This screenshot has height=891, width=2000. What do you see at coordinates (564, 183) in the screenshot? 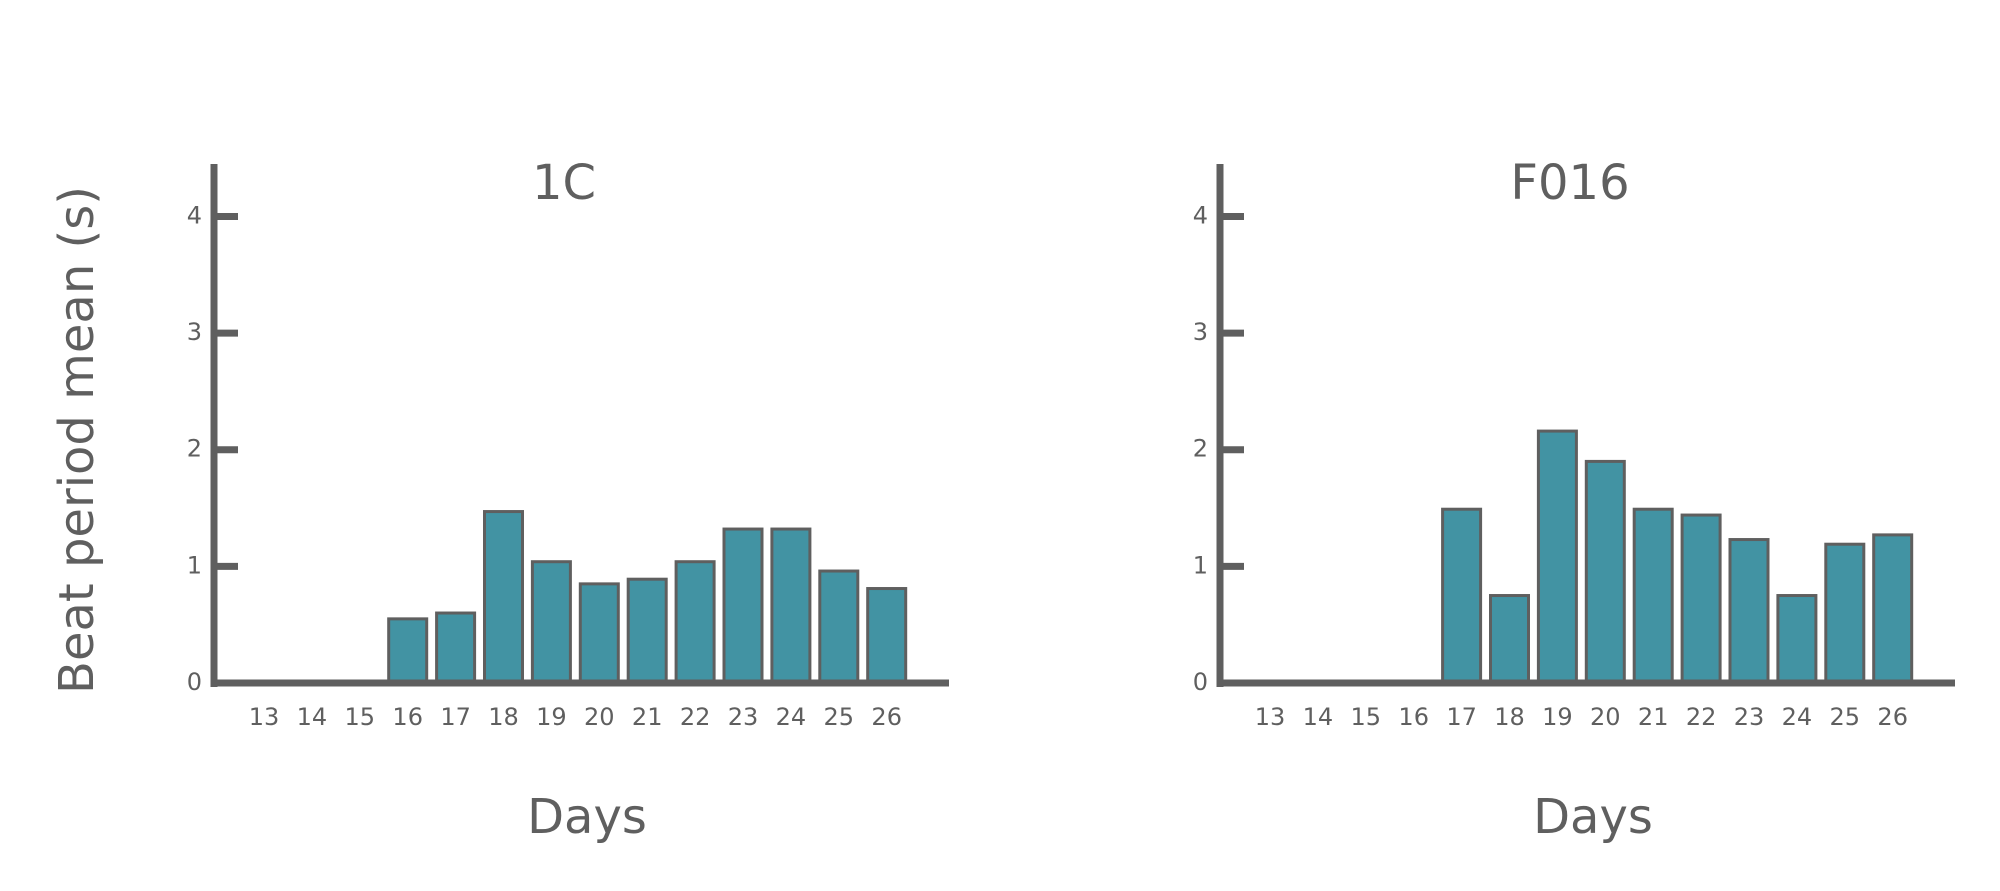
I see `chart-title: 1C` at bounding box center [564, 183].